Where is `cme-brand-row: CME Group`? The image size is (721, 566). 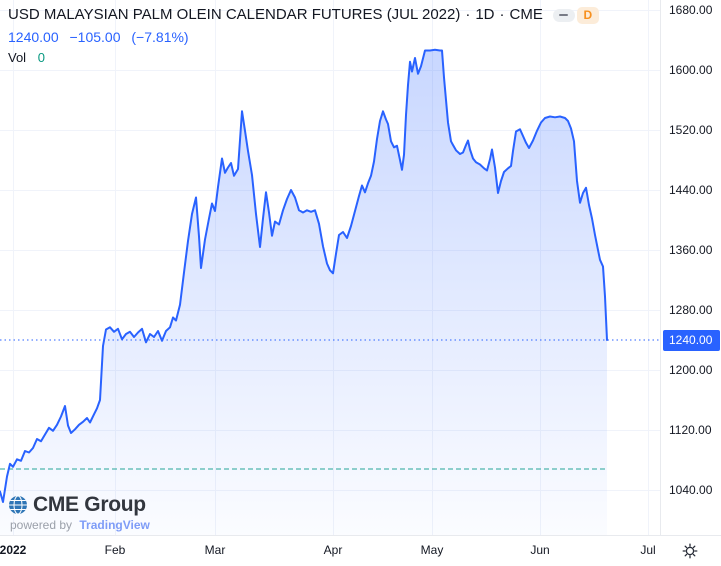 cme-brand-row: CME Group is located at coordinates (79, 505).